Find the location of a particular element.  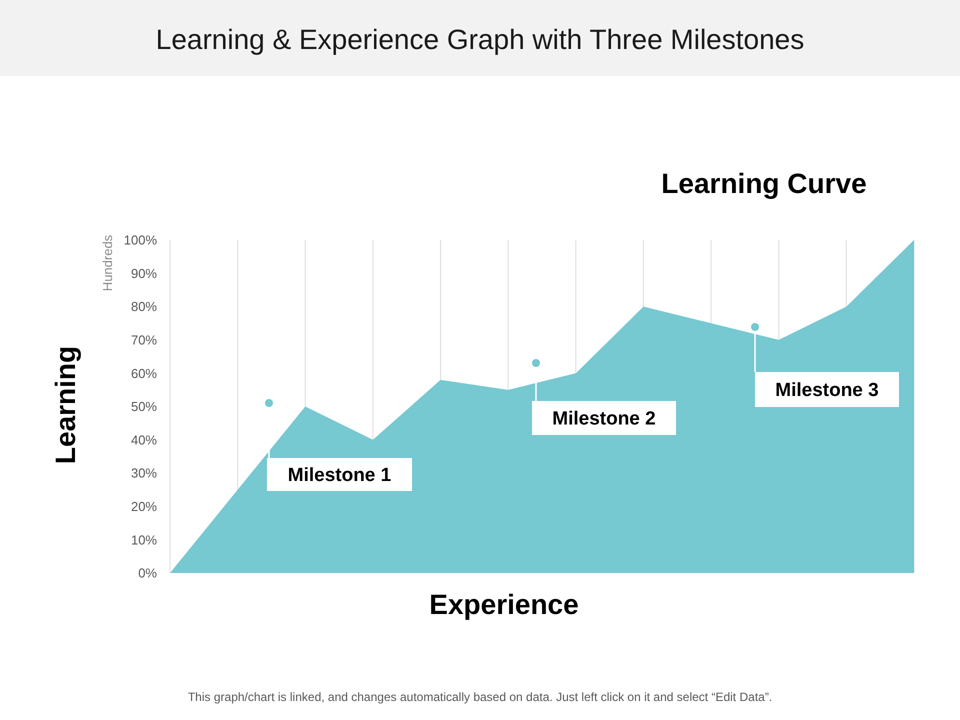

annotation: Milestone 3 is located at coordinates (827, 390).